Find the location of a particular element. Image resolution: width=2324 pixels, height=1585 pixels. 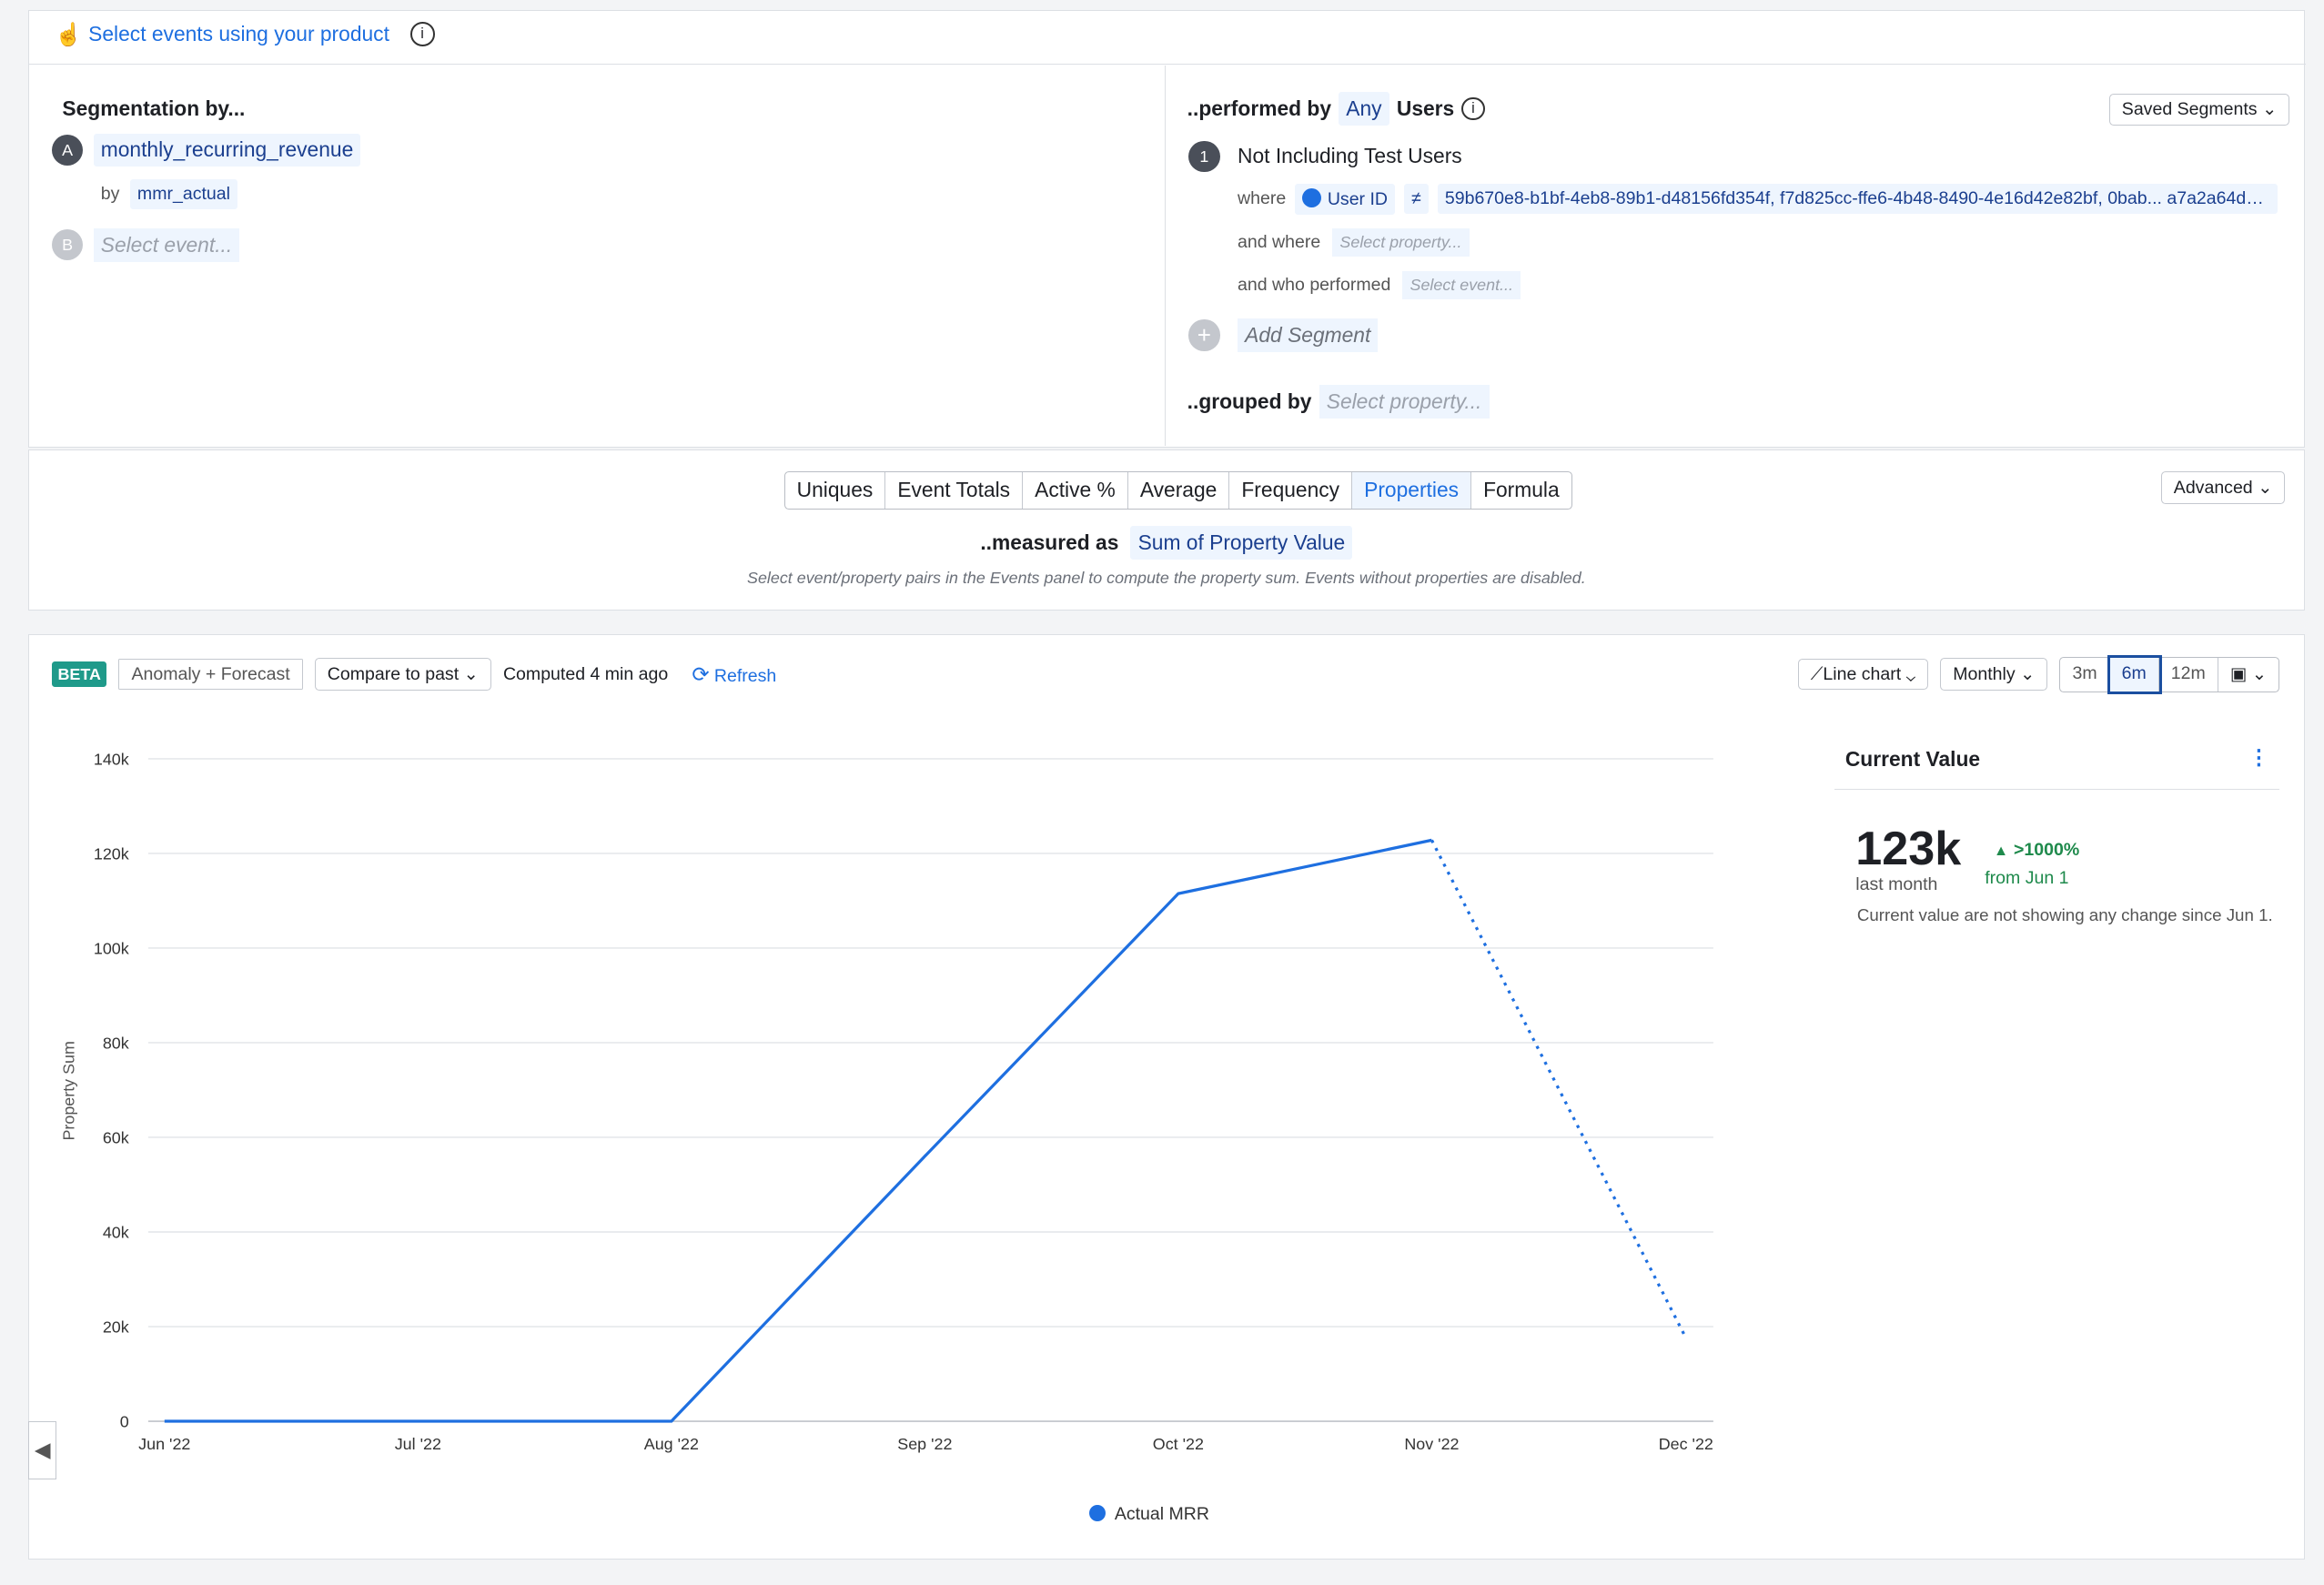

chart-toolbar-right: ⟋Line chart ⌄ Monthly ⌄ 3m 6m 12m ▣ ⌄ is located at coordinates (2038, 674).